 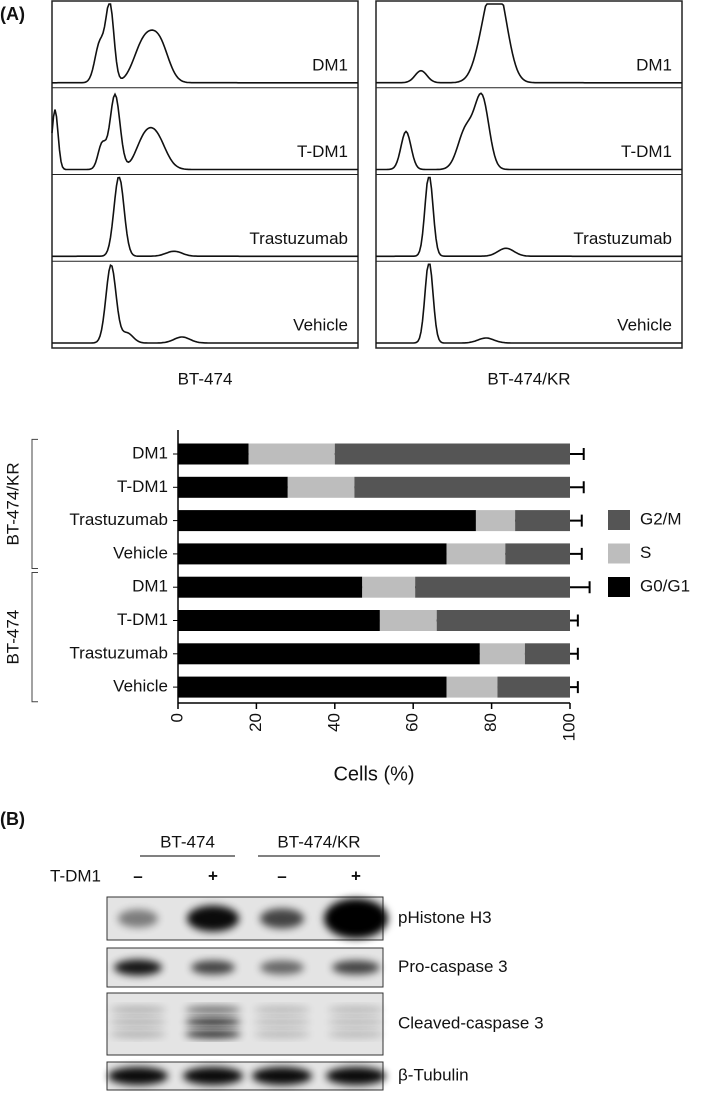 I want to click on treatment-label: T-DM1, so click(x=75, y=875).